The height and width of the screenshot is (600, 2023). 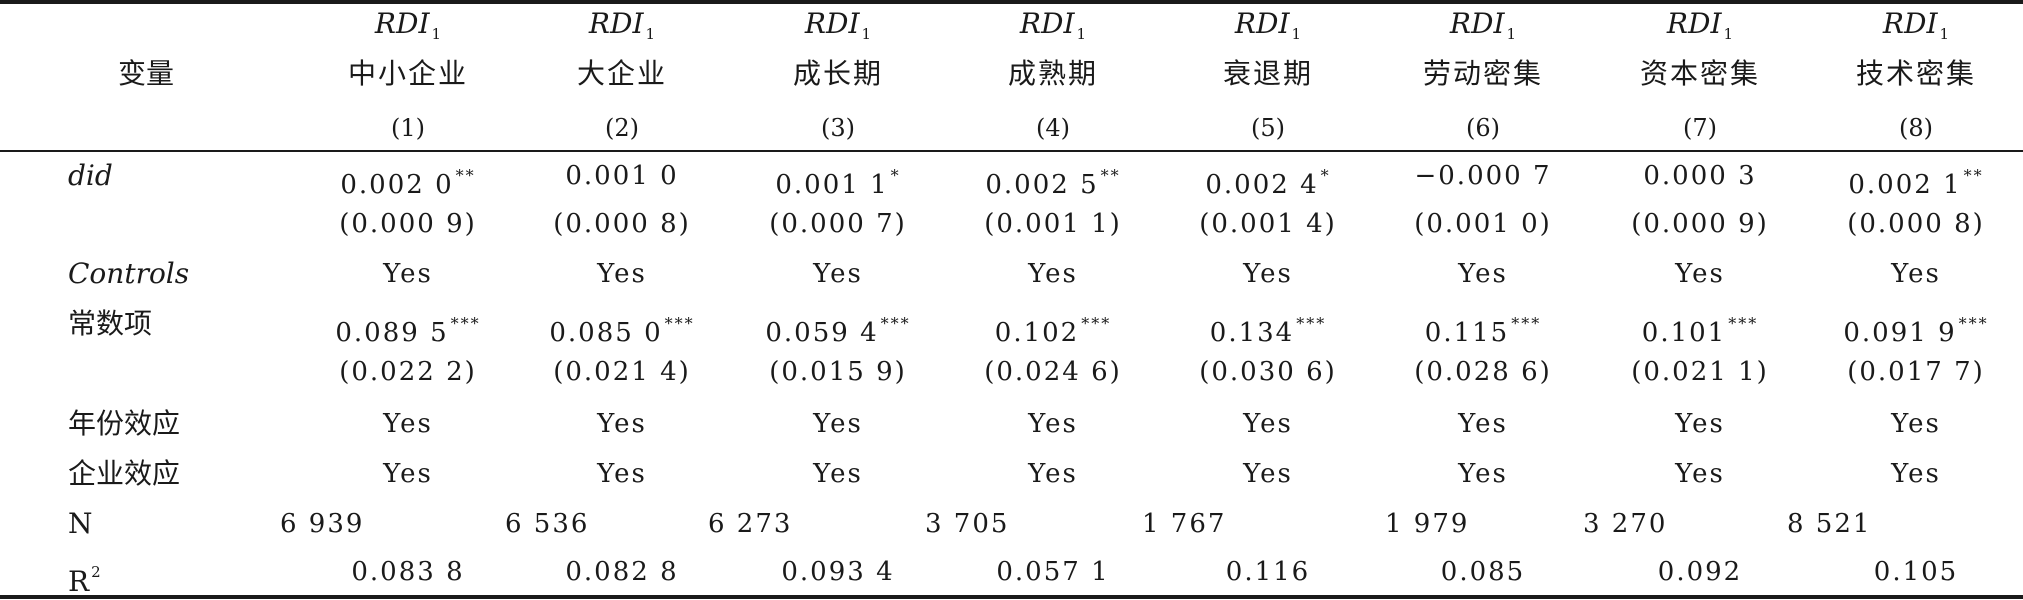 What do you see at coordinates (79, 581) in the screenshot?
I see `row-label-text: R` at bounding box center [79, 581].